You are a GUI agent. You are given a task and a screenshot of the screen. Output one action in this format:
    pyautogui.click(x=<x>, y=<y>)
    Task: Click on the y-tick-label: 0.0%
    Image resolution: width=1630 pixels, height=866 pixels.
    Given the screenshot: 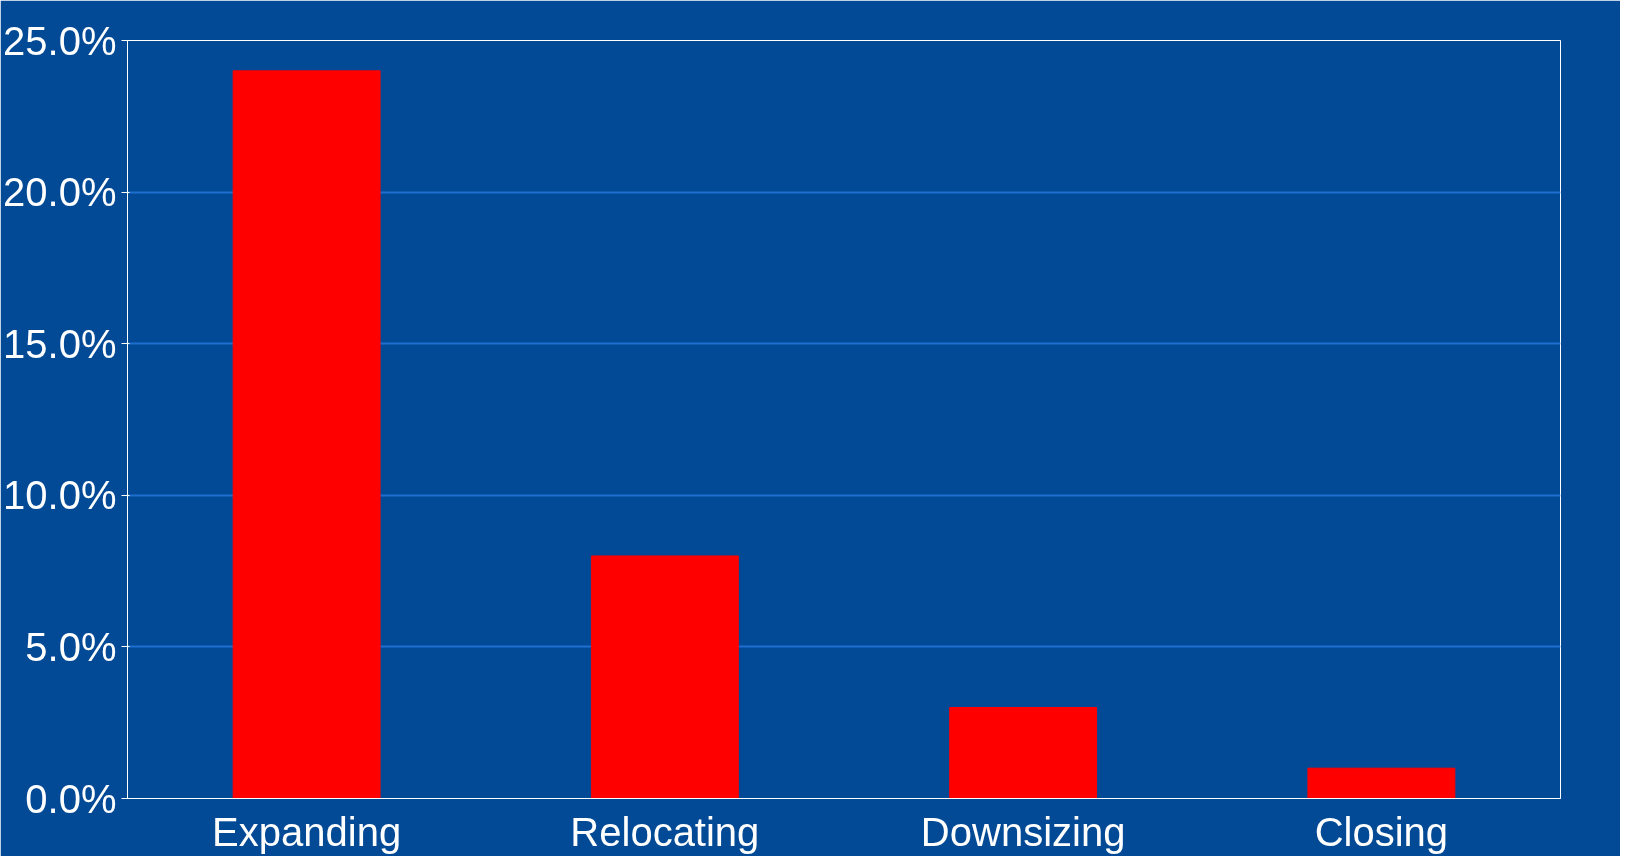 What is the action you would take?
    pyautogui.click(x=71, y=798)
    